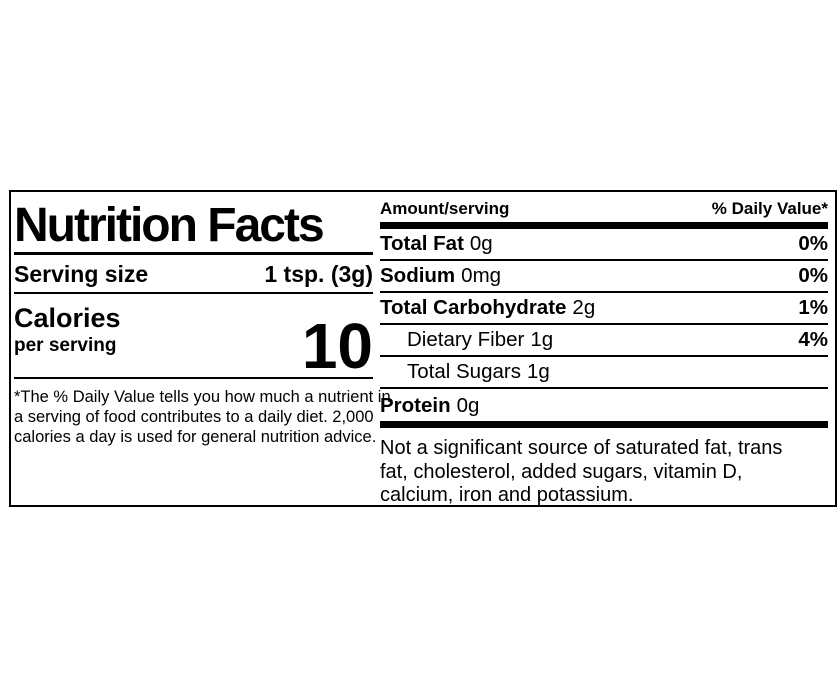 The height and width of the screenshot is (700, 840). I want to click on calories-value: 10, so click(337, 346).